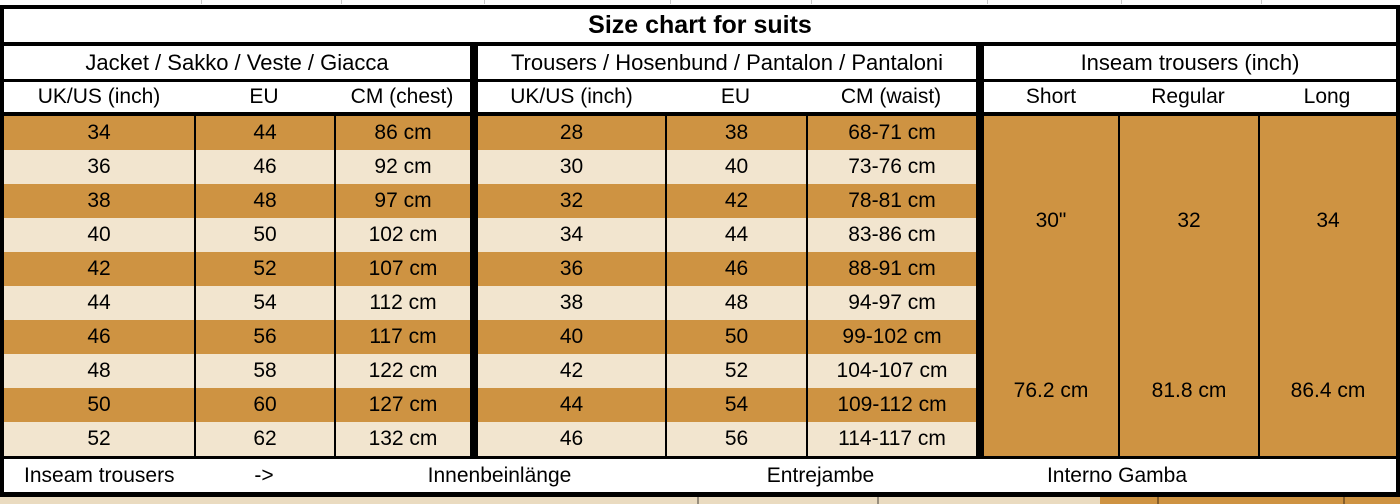  Describe the element at coordinates (1188, 99) in the screenshot. I see `column-header-inseam-regular: Regular` at that location.